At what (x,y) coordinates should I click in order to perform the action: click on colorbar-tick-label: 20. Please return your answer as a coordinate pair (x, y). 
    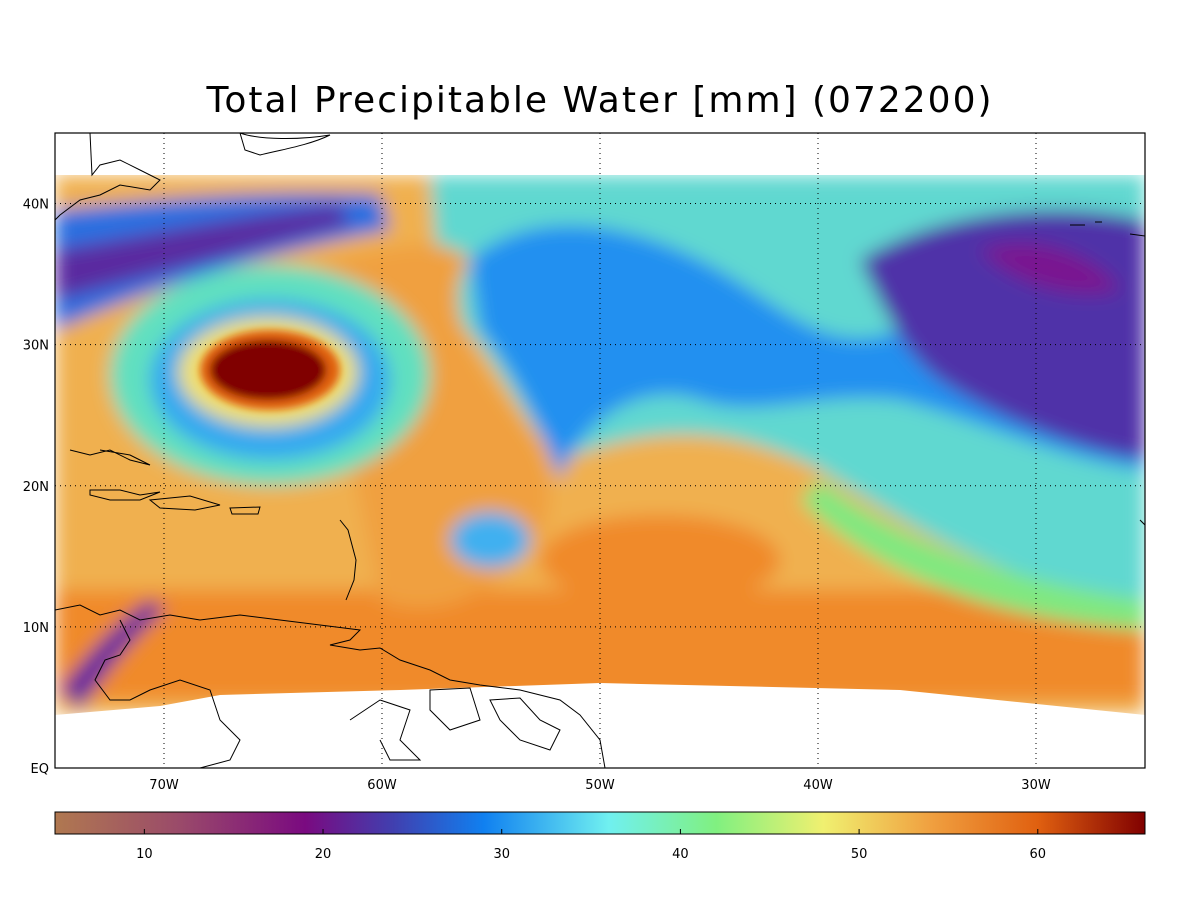
    Looking at the image, I should click on (323, 854).